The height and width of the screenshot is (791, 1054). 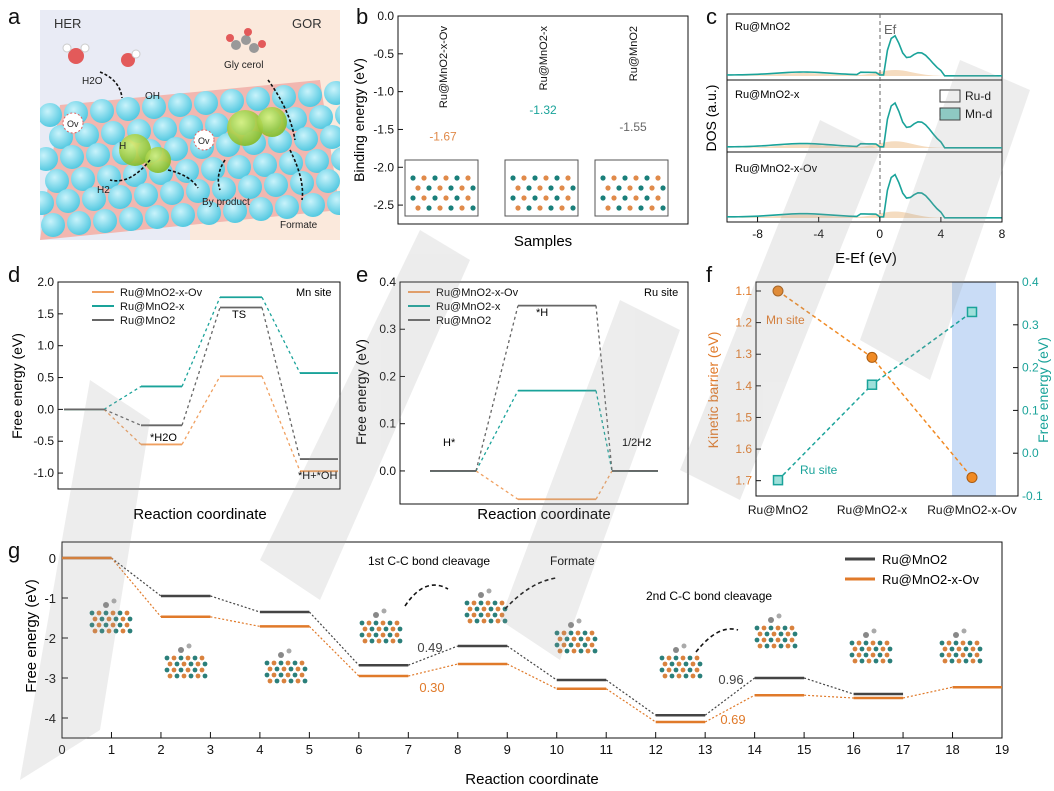 What do you see at coordinates (383, 129) in the screenshot?
I see `y-tick-label: -1.5` at bounding box center [383, 129].